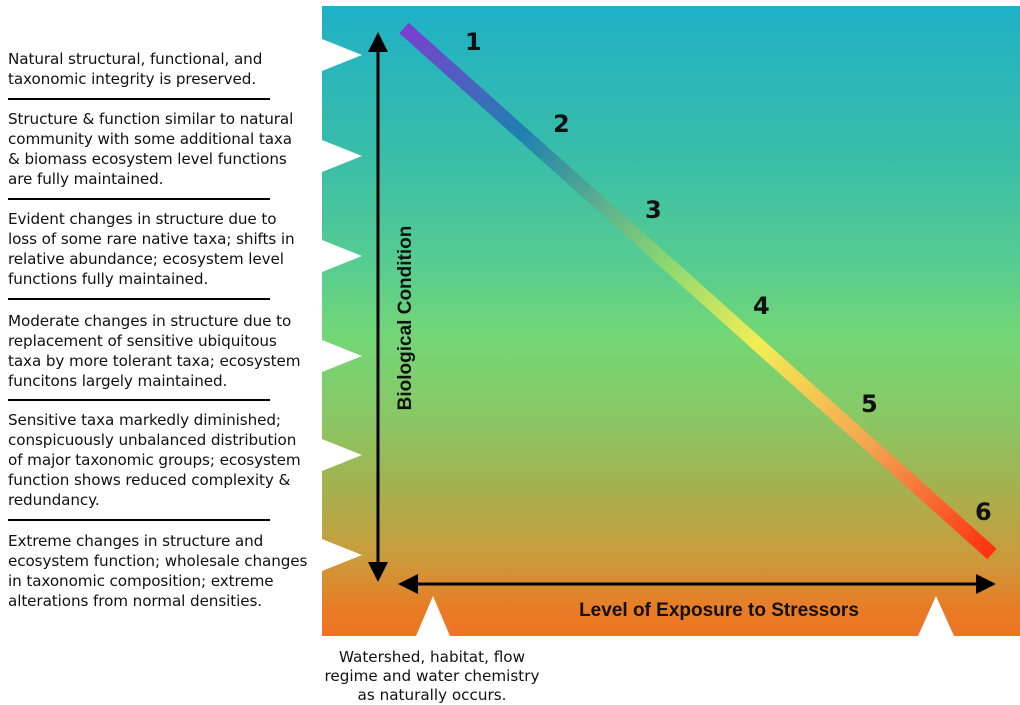 Image resolution: width=1020 pixels, height=705 pixels. Describe the element at coordinates (378, 307) in the screenshot. I see `vertical-axis-arrow` at that location.